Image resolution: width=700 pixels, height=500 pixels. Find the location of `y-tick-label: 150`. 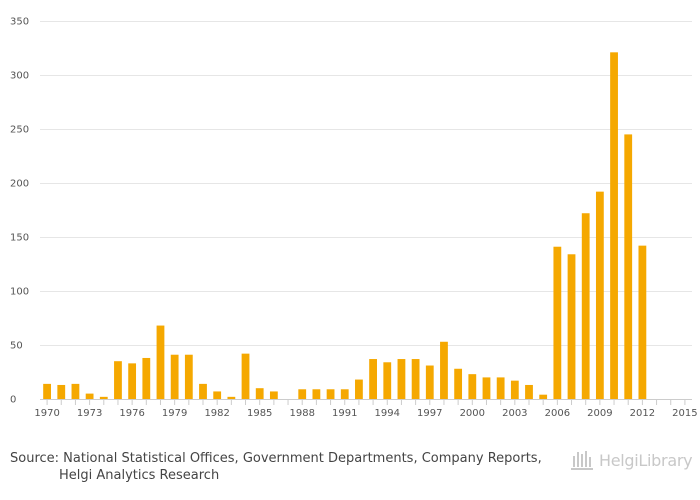

y-tick-label: 150 is located at coordinates (19, 238).